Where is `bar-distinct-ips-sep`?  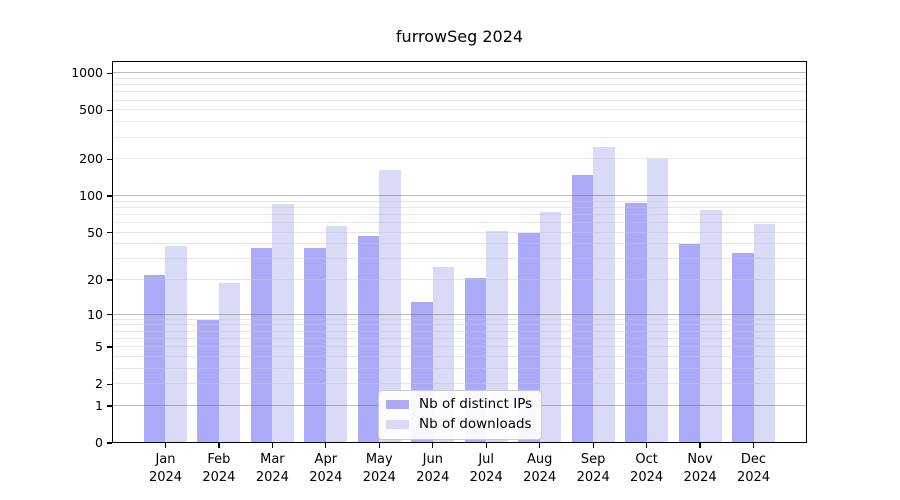 bar-distinct-ips-sep is located at coordinates (582, 308).